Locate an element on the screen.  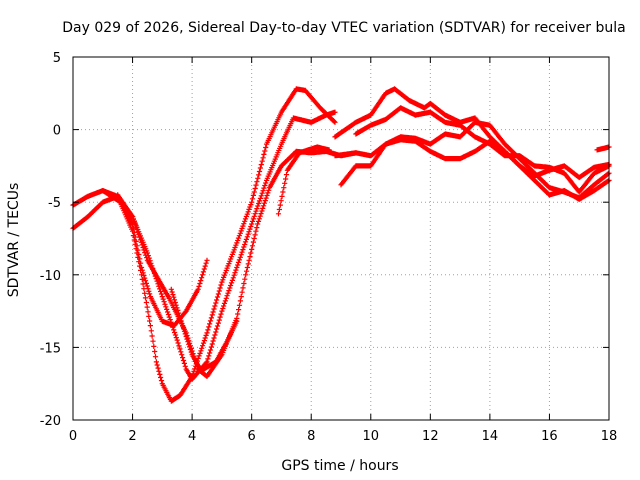
x-tick-label: 14 is located at coordinates (490, 436).